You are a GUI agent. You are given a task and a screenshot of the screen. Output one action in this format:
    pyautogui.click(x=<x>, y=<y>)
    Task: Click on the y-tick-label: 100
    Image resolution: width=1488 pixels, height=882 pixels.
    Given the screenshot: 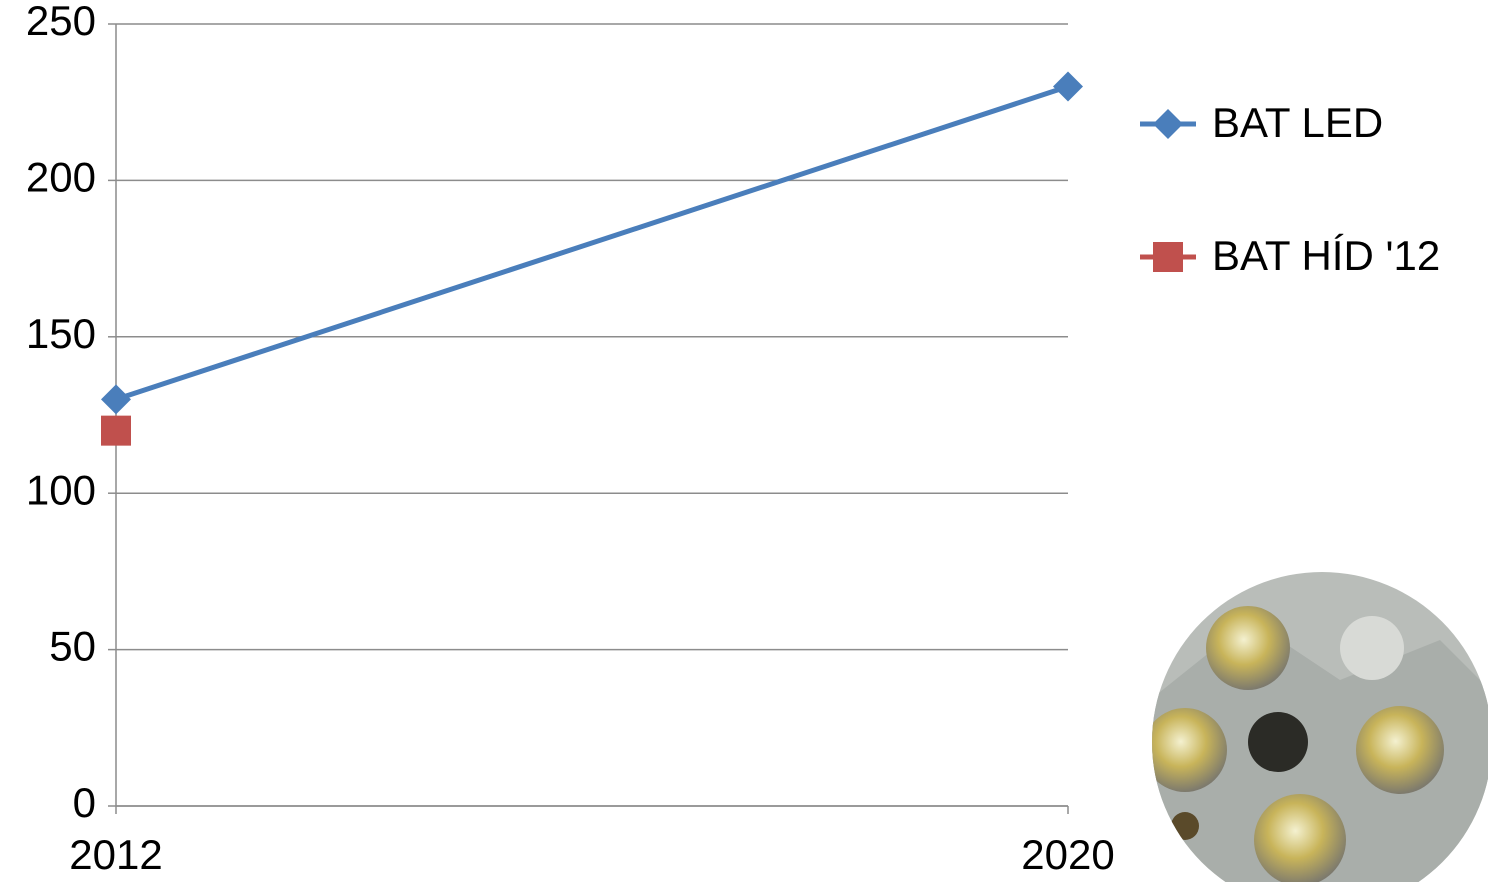 What is the action you would take?
    pyautogui.click(x=61, y=489)
    